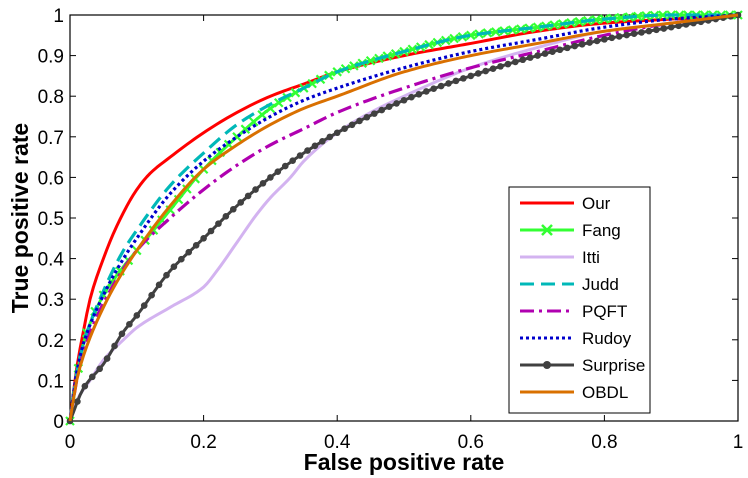  What do you see at coordinates (605, 392) in the screenshot?
I see `legend-label-obdl: OBDL` at bounding box center [605, 392].